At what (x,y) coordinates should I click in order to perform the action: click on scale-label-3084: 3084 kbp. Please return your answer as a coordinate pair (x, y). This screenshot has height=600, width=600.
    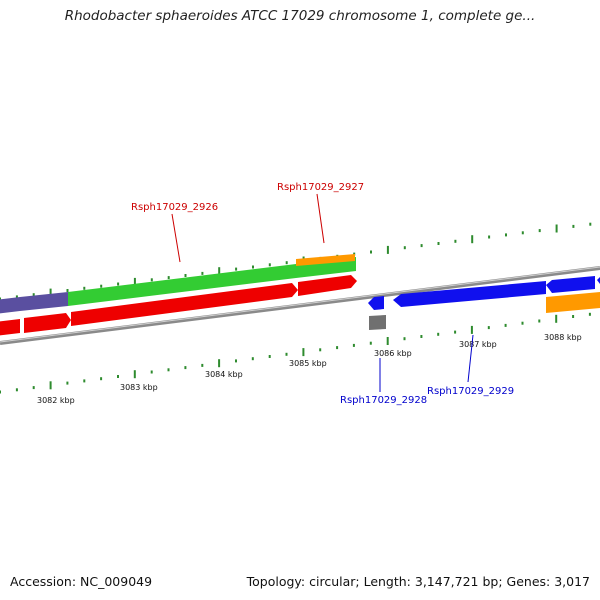
    Looking at the image, I should click on (224, 374).